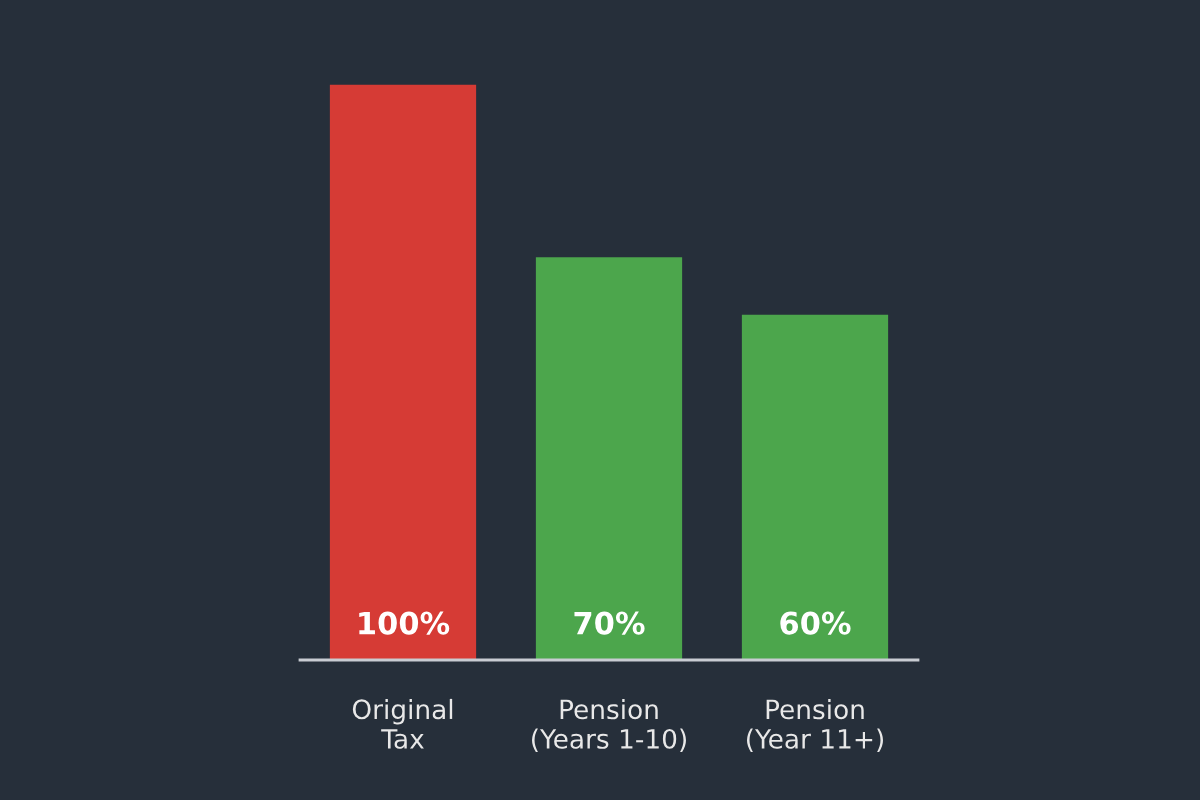 Image resolution: width=1200 pixels, height=800 pixels. I want to click on data-label: 100%, so click(404, 623).